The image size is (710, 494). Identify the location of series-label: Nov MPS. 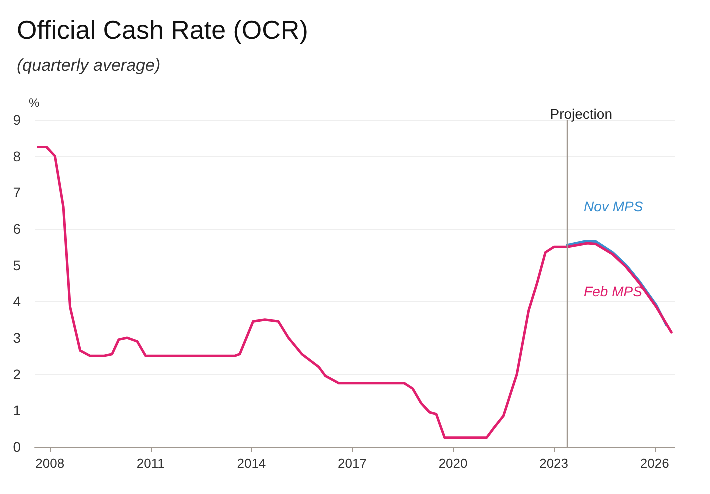
(614, 206).